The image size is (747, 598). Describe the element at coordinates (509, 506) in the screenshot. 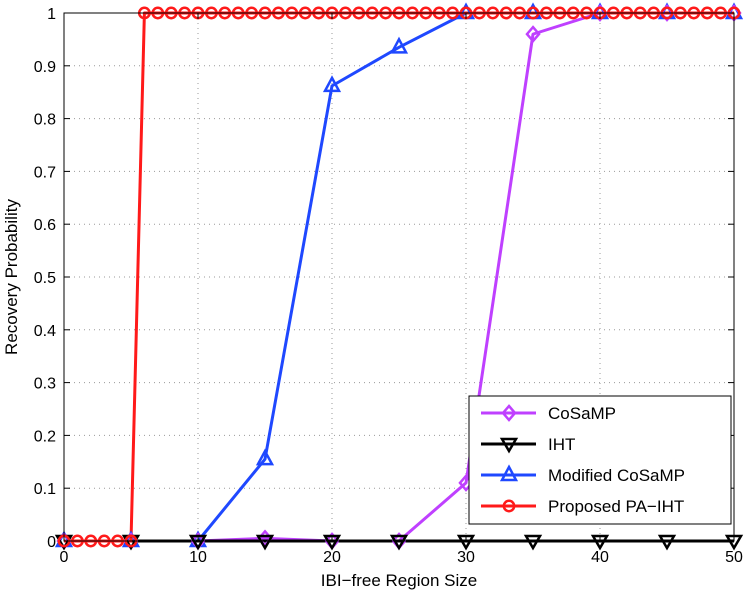

I see `legend-marker-proposed-pa-iht` at that location.